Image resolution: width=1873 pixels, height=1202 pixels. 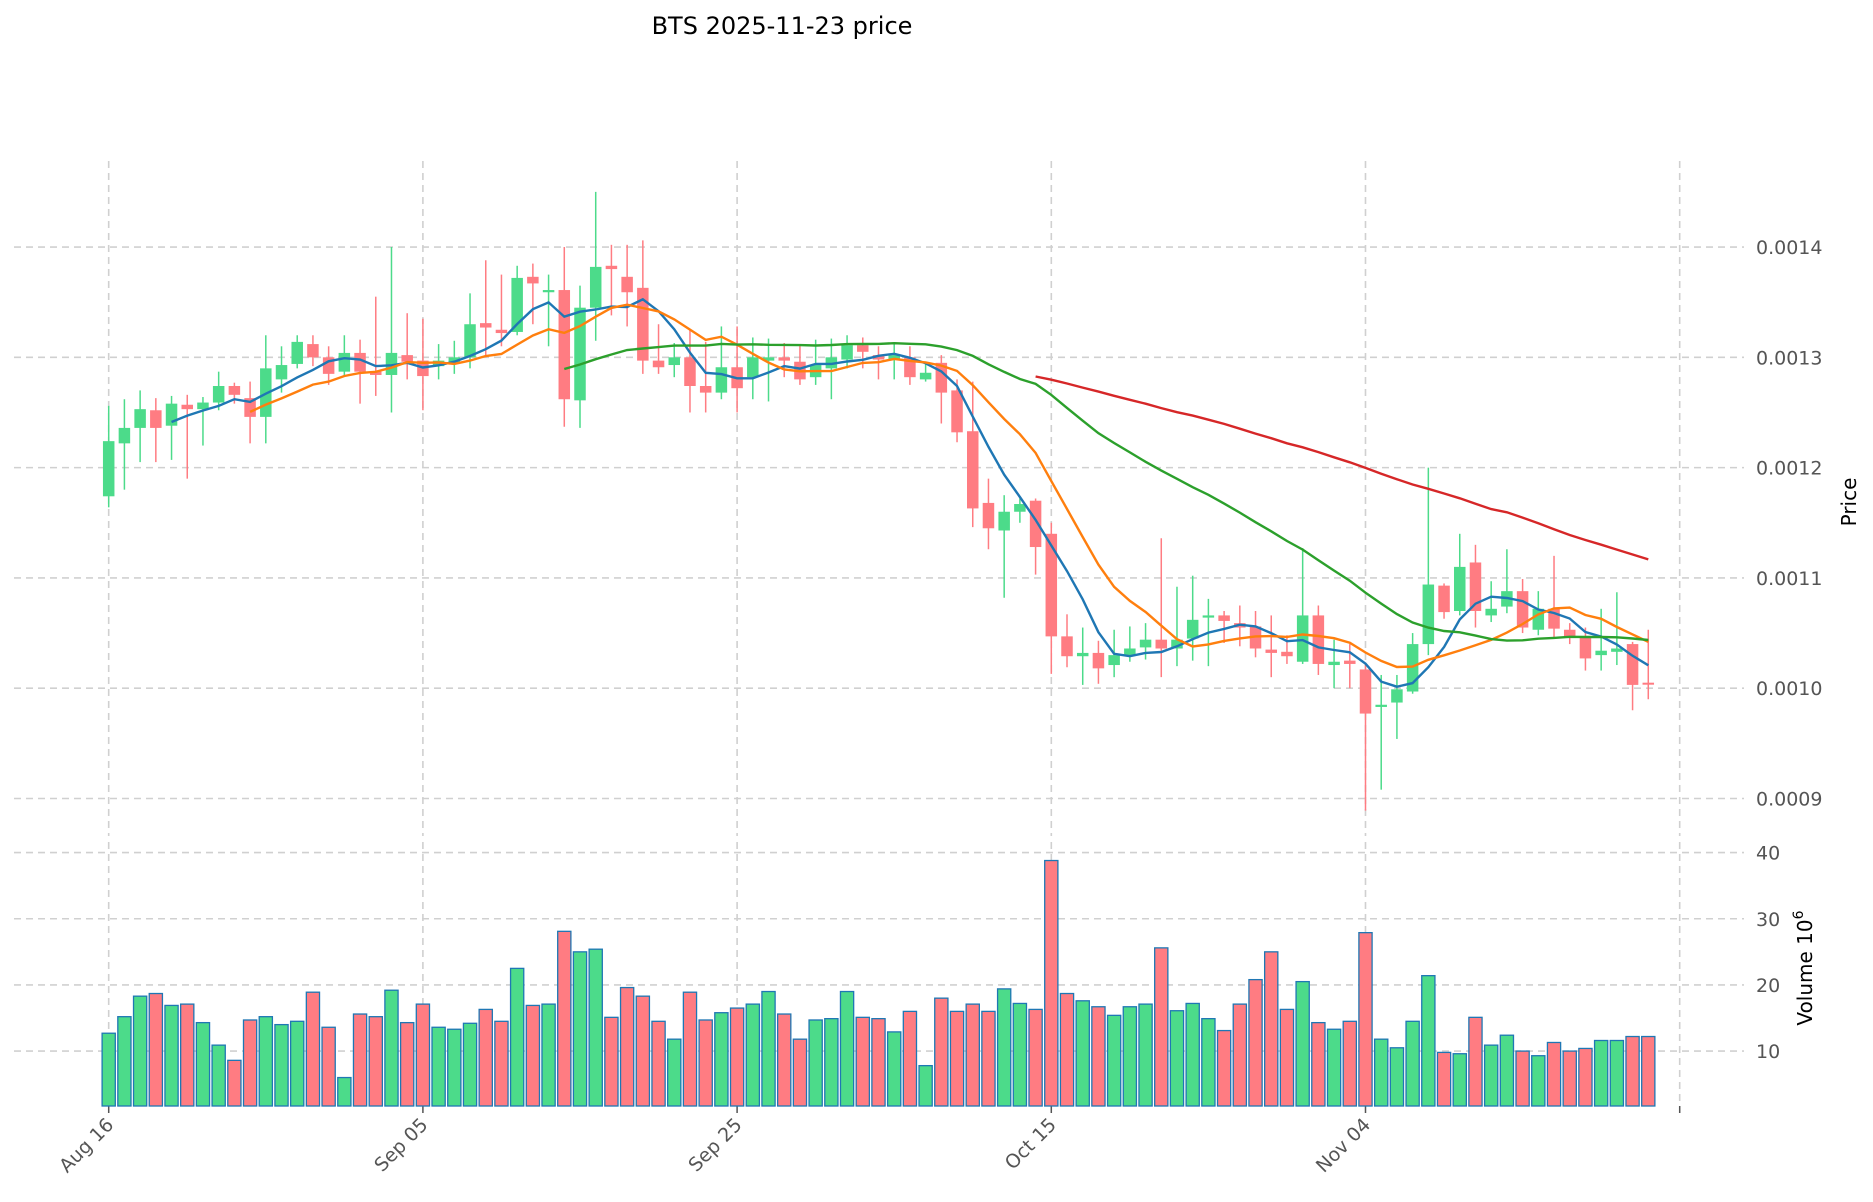 I want to click on date-tick-label: Oct 15, so click(x=1031, y=1144).